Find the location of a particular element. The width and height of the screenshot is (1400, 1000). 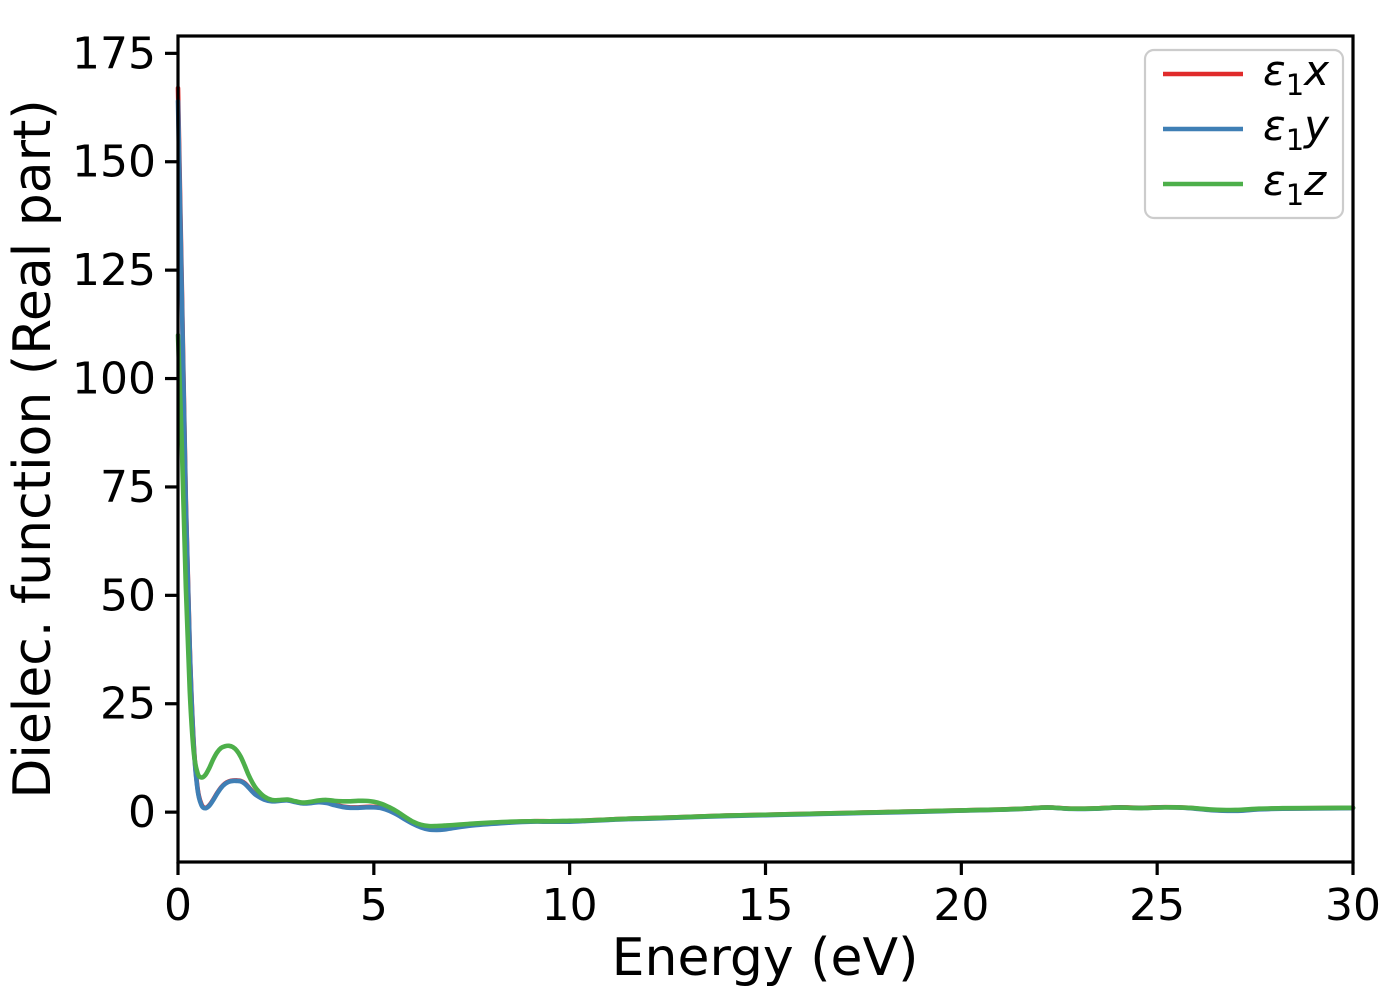

y-tick-label: 175 is located at coordinates (114, 53).